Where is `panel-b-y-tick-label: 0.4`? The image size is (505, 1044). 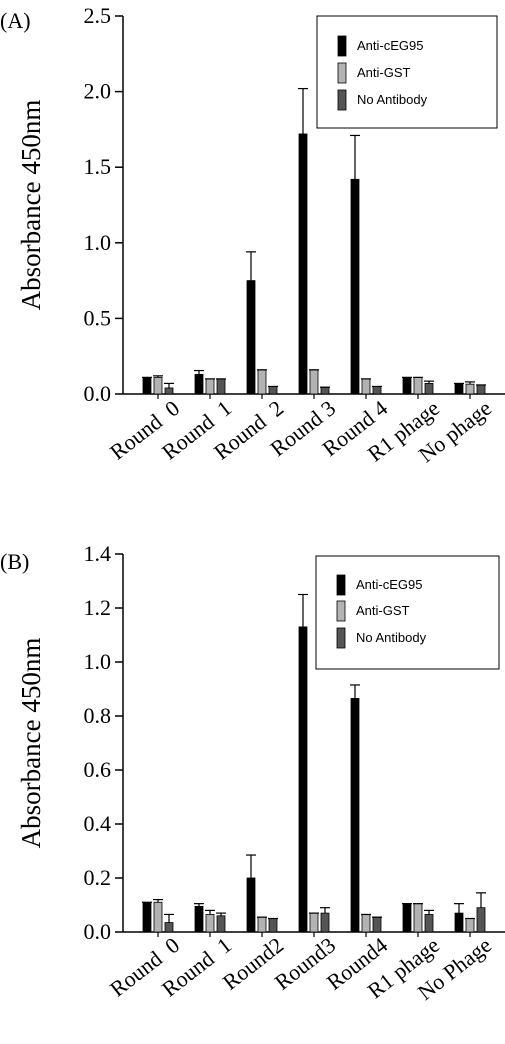
panel-b-y-tick-label: 0.4 is located at coordinates (98, 823).